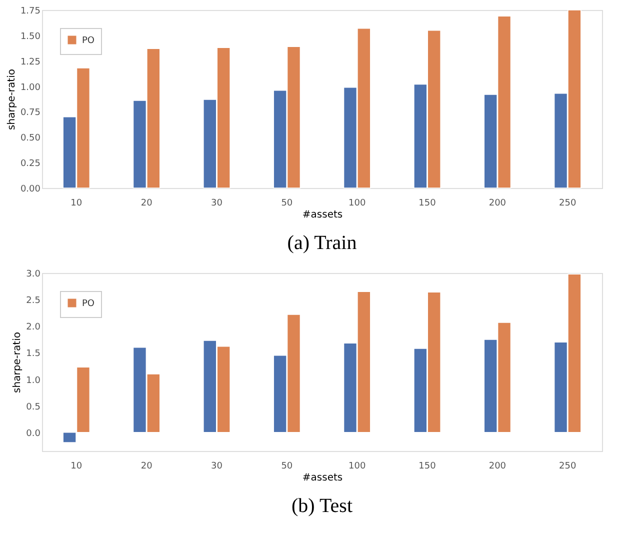 The height and width of the screenshot is (548, 621). What do you see at coordinates (33, 354) in the screenshot?
I see `y-tick-label: 1.5` at bounding box center [33, 354].